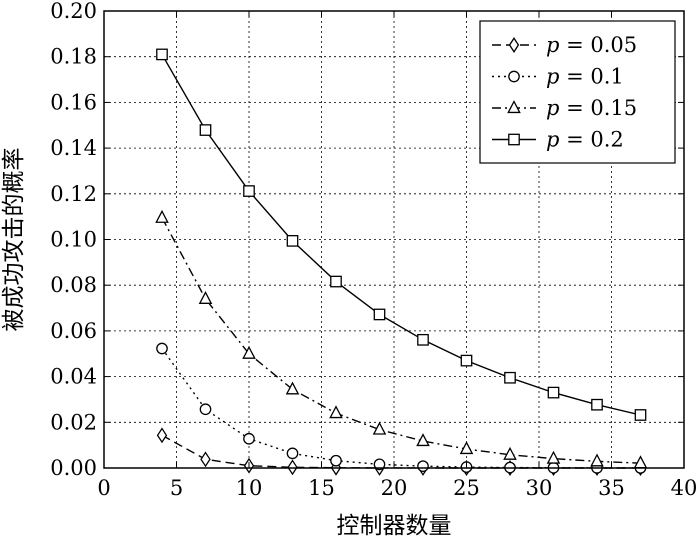 The width and height of the screenshot is (700, 542). Describe the element at coordinates (591, 140) in the screenshot. I see `legend-value: = 0.2` at that location.